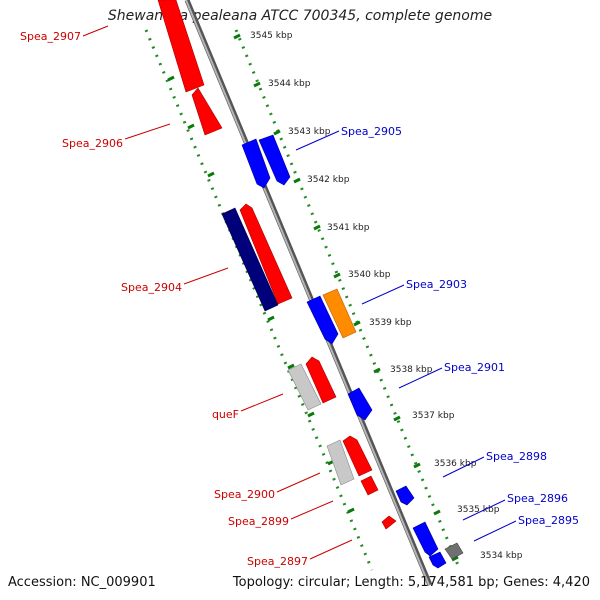 This screenshot has width=600, height=600. What do you see at coordinates (437, 560) in the screenshot?
I see `gene-arrow-spea-2895-blue` at bounding box center [437, 560].